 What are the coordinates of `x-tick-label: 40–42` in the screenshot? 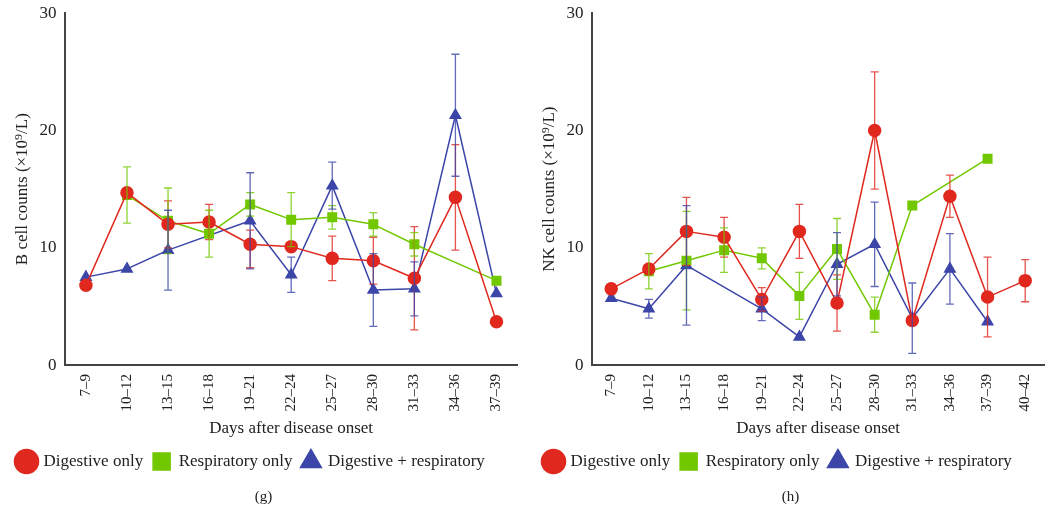 It's located at (1024, 393).